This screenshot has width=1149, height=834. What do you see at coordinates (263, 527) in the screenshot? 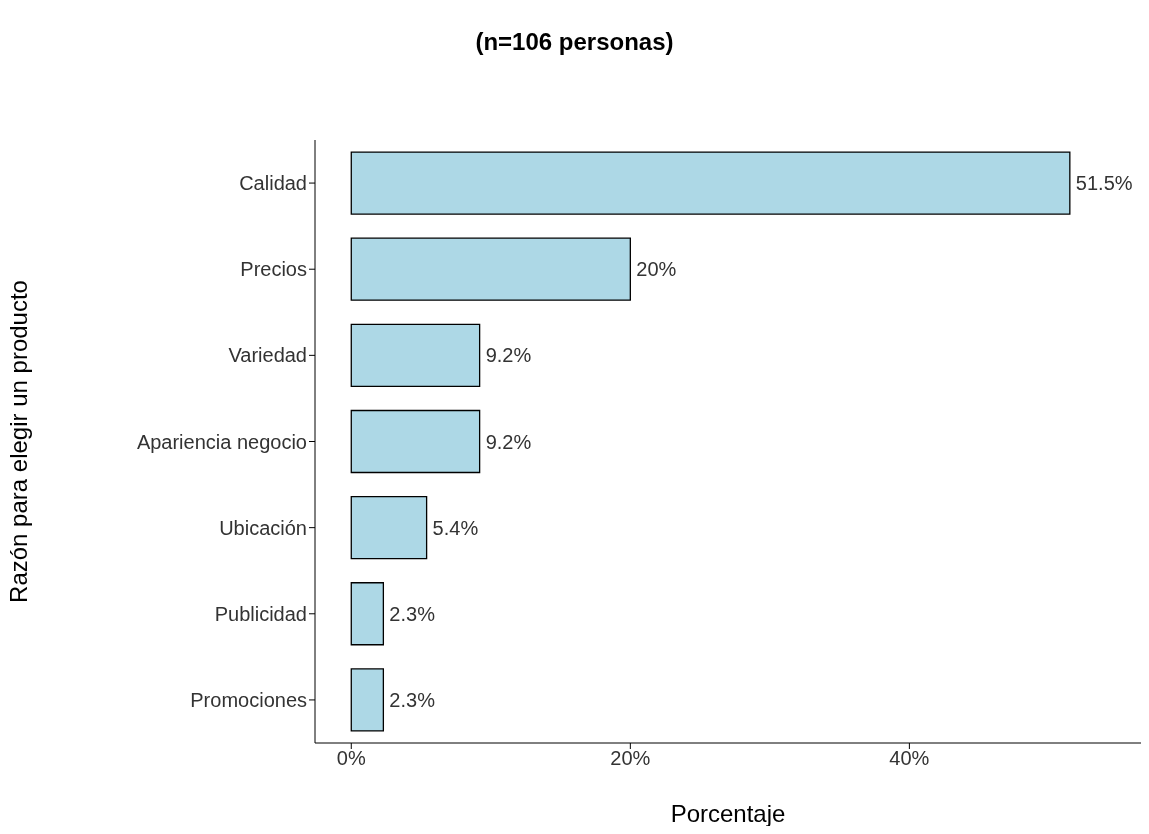
I see `y-tick-label: Ubicación` at bounding box center [263, 527].